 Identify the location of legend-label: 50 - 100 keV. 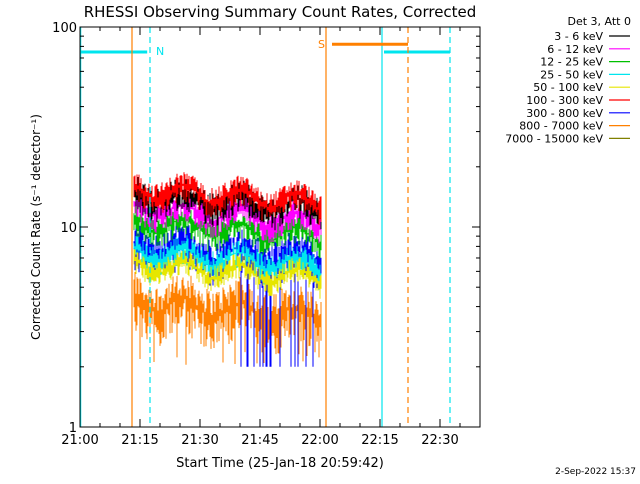
(568, 87).